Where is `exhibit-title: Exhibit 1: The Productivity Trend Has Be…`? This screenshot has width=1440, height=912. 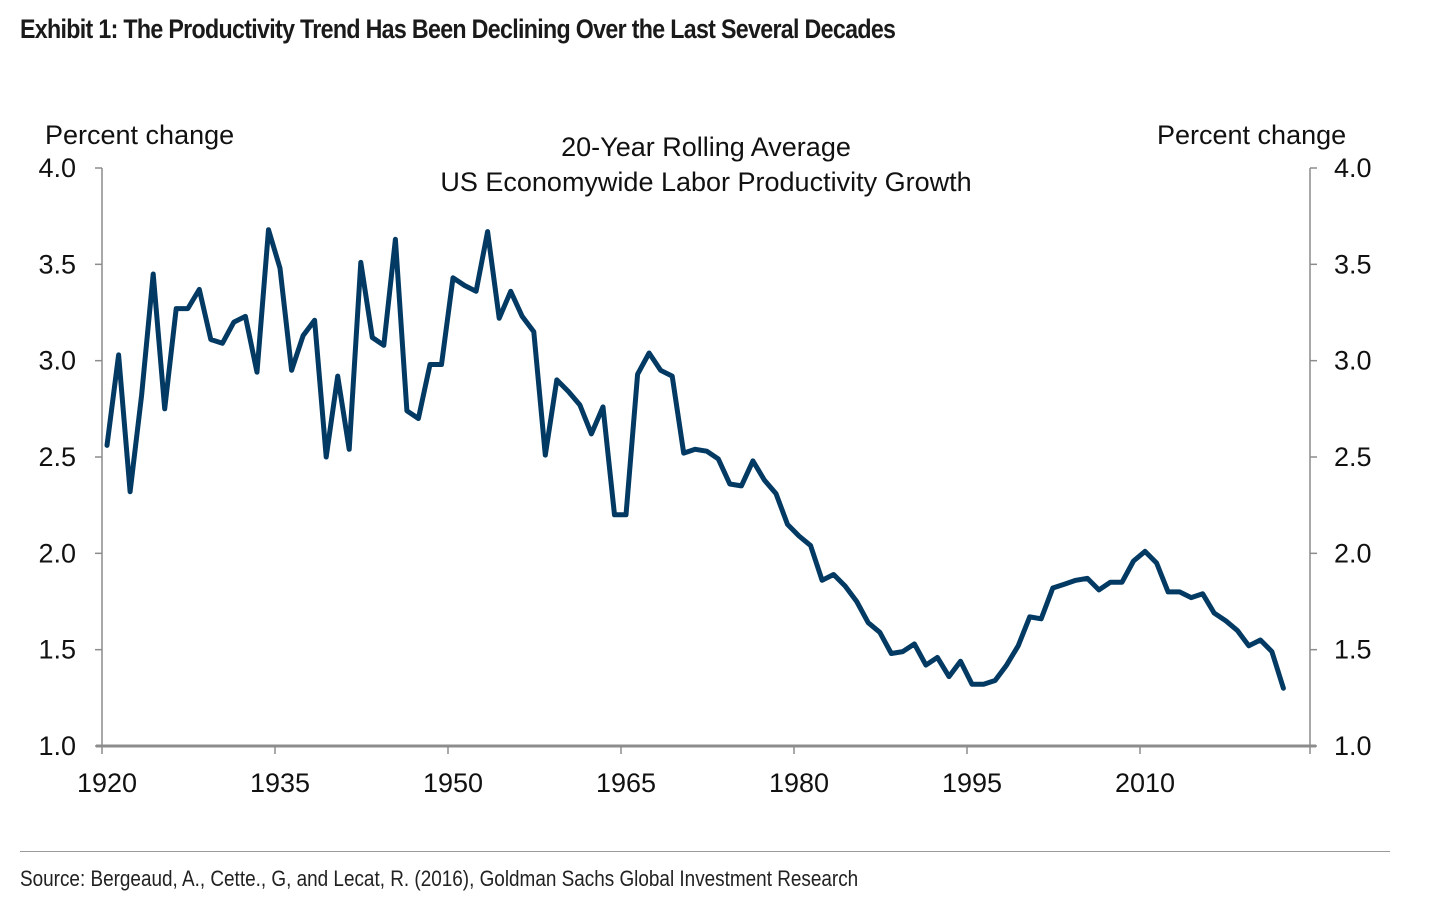 exhibit-title: Exhibit 1: The Productivity Trend Has Be… is located at coordinates (458, 29).